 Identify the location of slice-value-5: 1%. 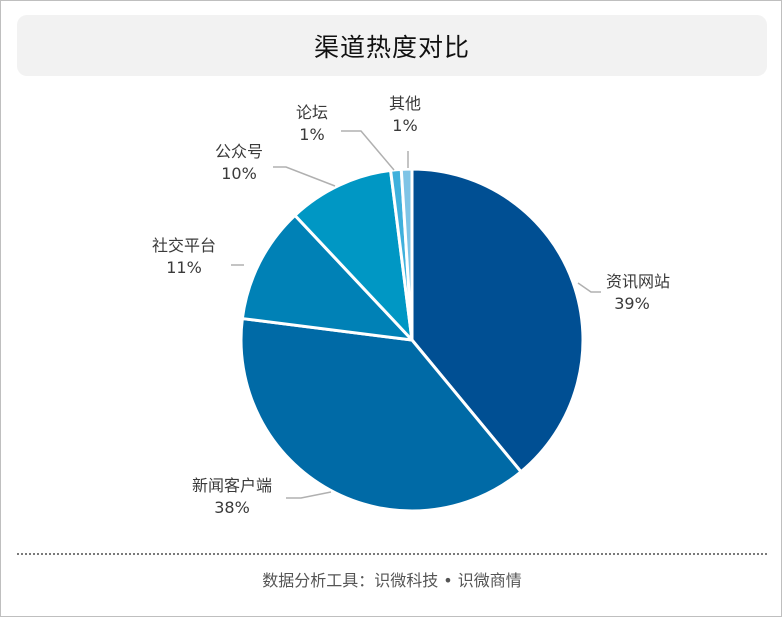
(404, 125).